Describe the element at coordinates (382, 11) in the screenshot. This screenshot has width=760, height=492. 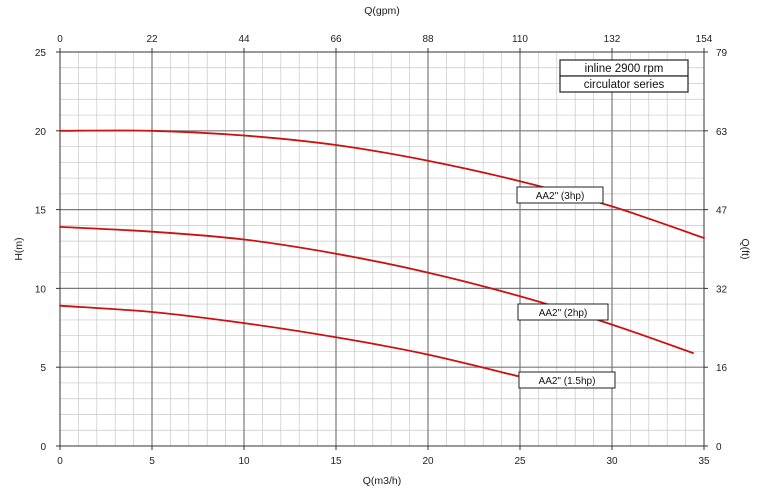
I see `x2-axis-label: Q(gpm)` at that location.